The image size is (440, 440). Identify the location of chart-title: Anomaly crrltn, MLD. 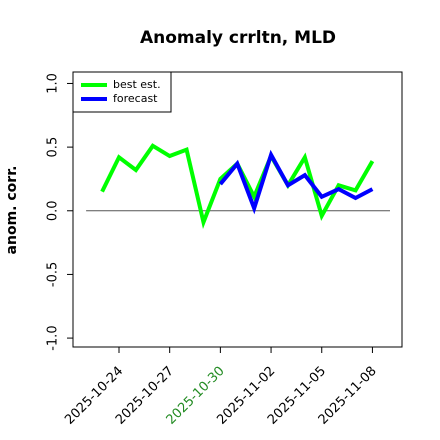
(238, 38).